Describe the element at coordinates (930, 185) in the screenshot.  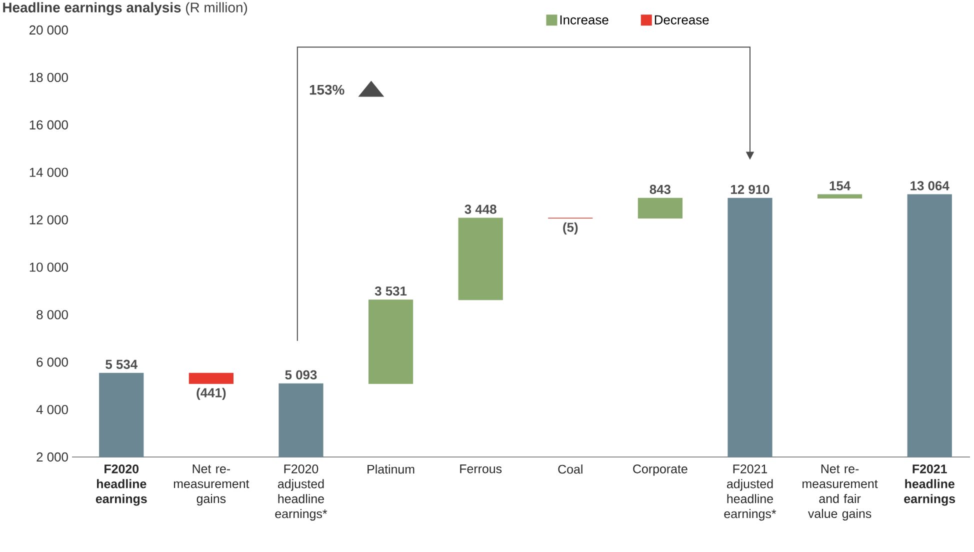
I see `data-label: 13 064` at that location.